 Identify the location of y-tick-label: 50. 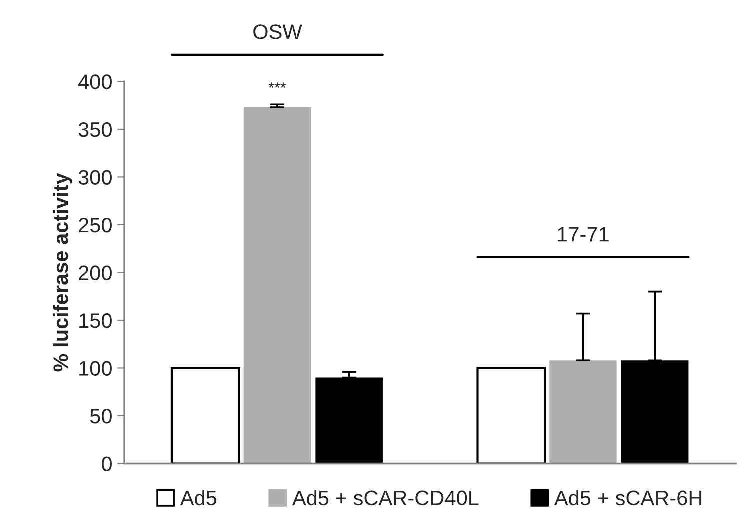
(101, 416).